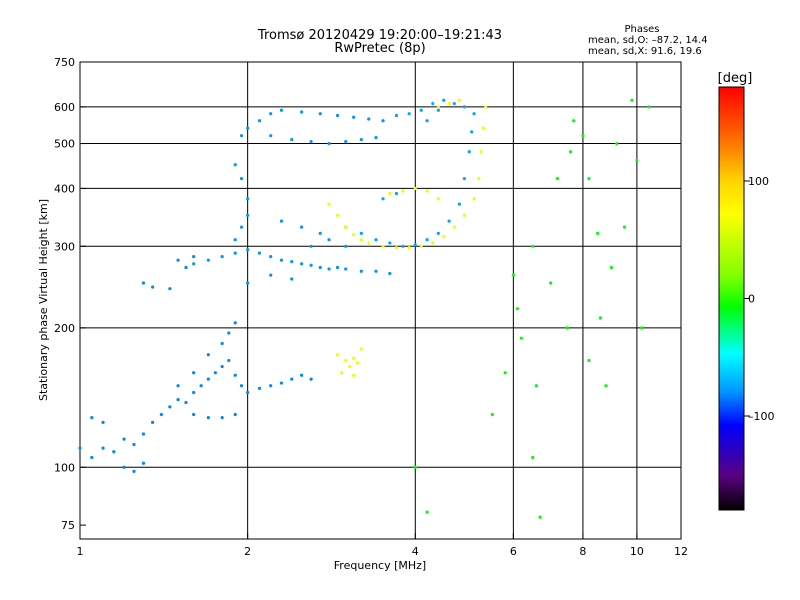 This screenshot has height=600, width=800. I want to click on y-tick-labels: 75 100 200 300 400 500 600 750, so click(70, 294).